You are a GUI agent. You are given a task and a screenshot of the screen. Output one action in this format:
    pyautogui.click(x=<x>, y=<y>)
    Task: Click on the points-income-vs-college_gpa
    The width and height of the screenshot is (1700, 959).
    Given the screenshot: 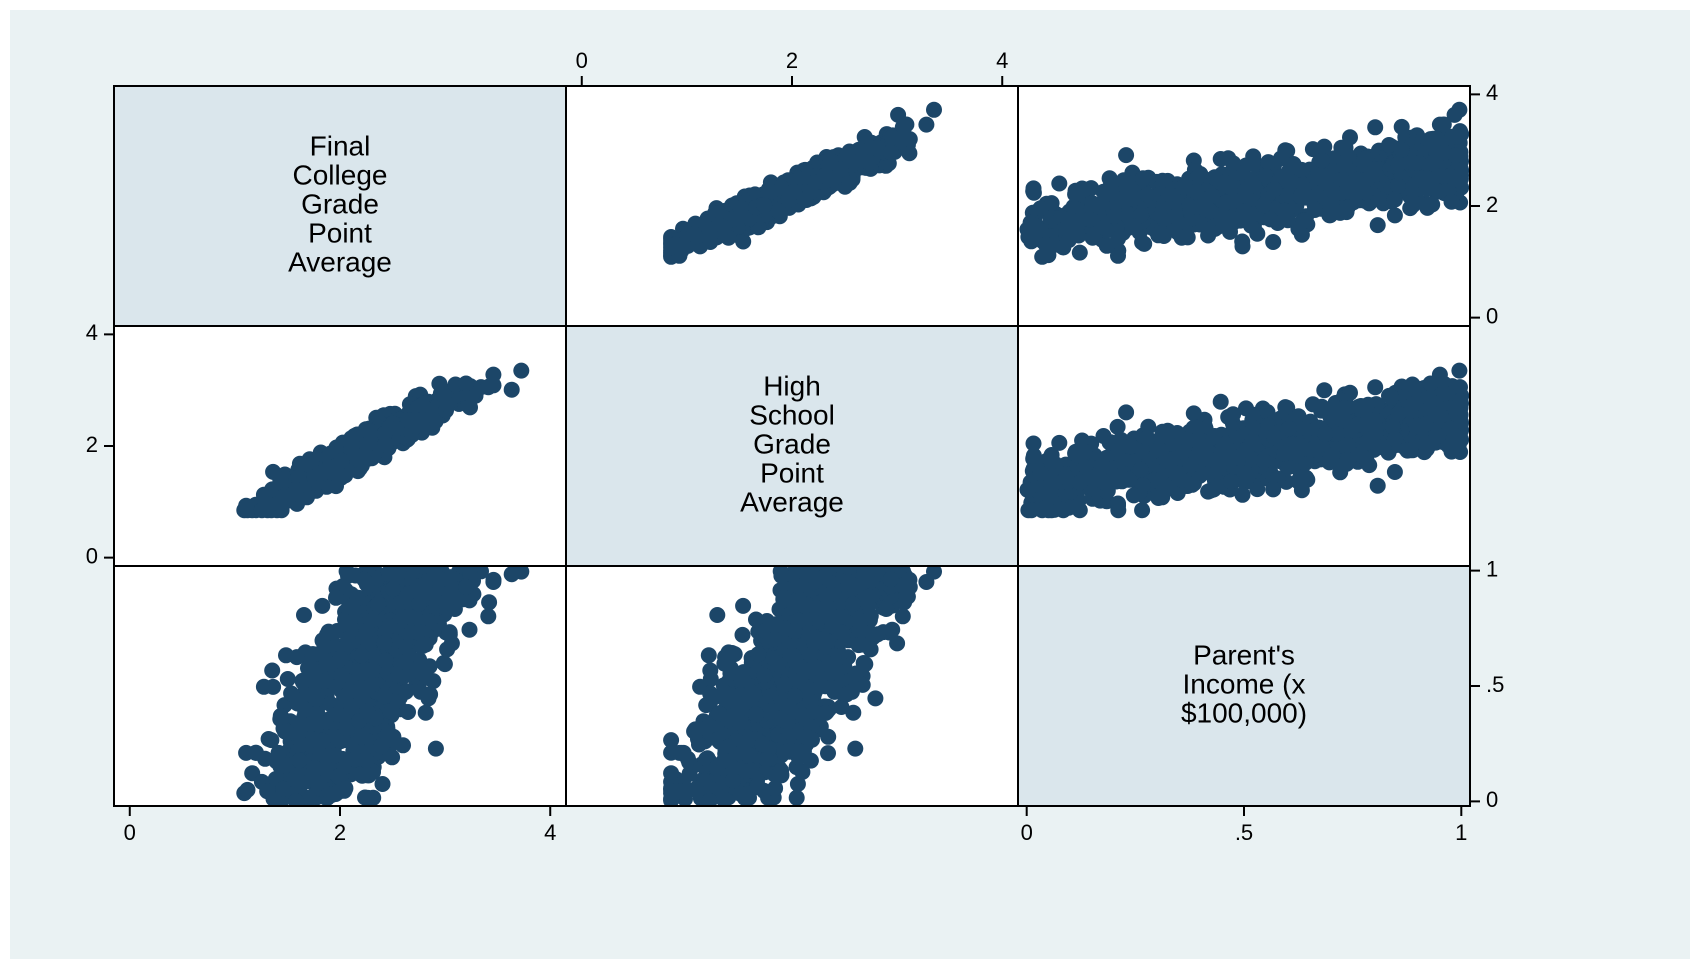 What is the action you would take?
    pyautogui.click(x=383, y=686)
    